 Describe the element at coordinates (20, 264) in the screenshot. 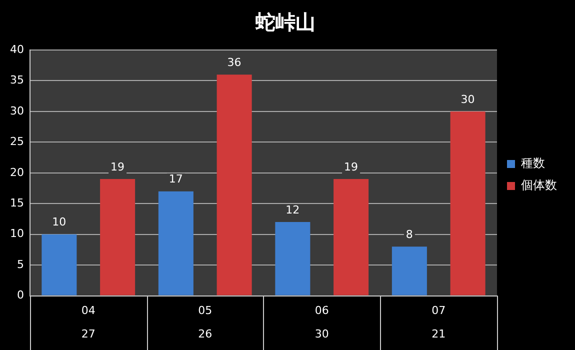

I see `y-tick-label: 5` at that location.